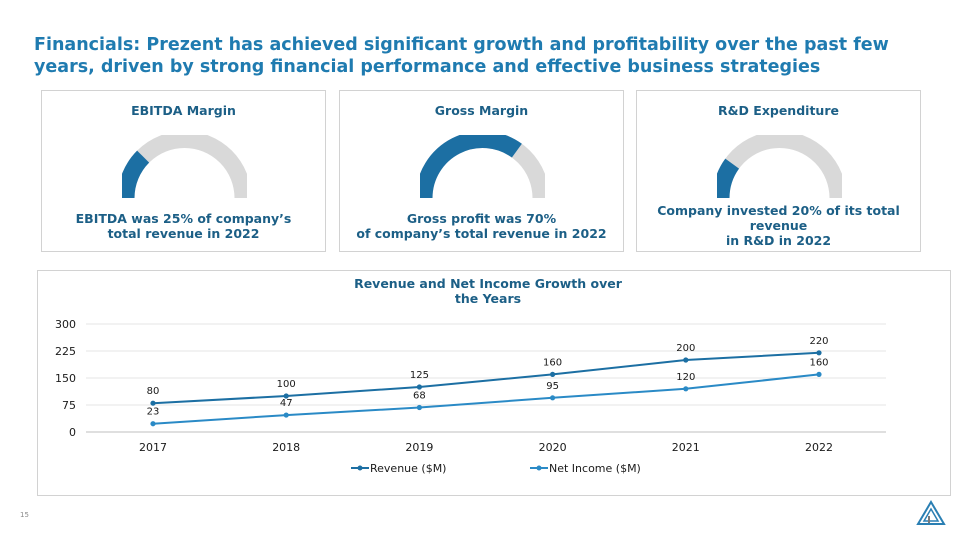 This screenshot has height=540, width=960. What do you see at coordinates (481, 233) in the screenshot?
I see `card-text-line: of company’s total revenue in 2022` at bounding box center [481, 233].